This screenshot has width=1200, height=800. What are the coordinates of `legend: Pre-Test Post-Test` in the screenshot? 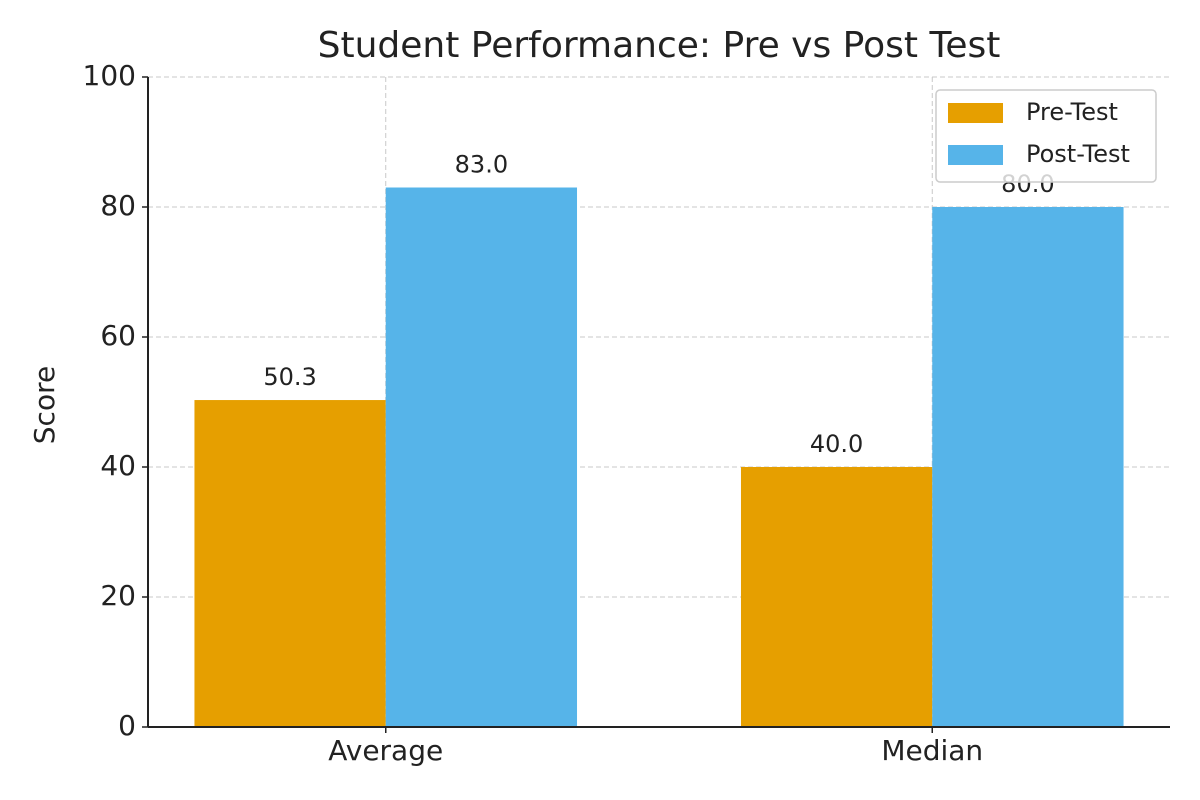 It's located at (1046, 136).